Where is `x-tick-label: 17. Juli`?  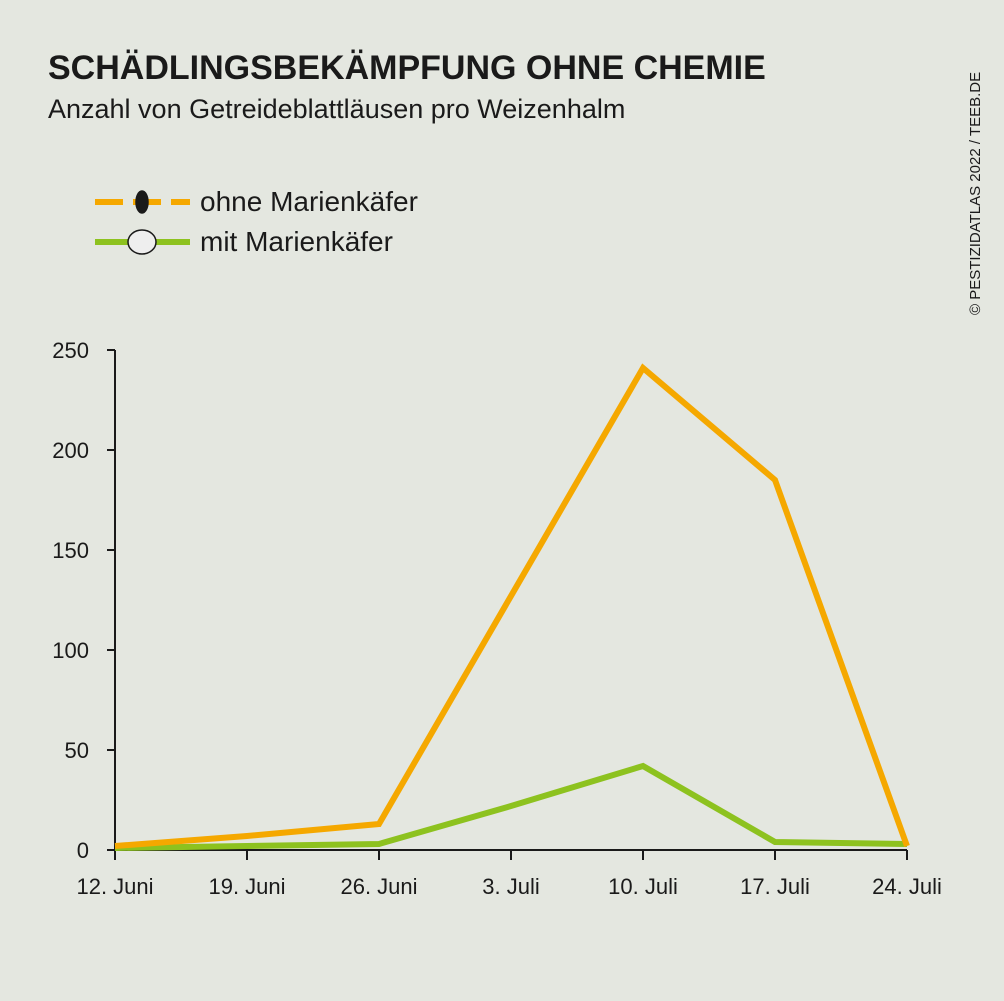 x-tick-label: 17. Juli is located at coordinates (775, 886).